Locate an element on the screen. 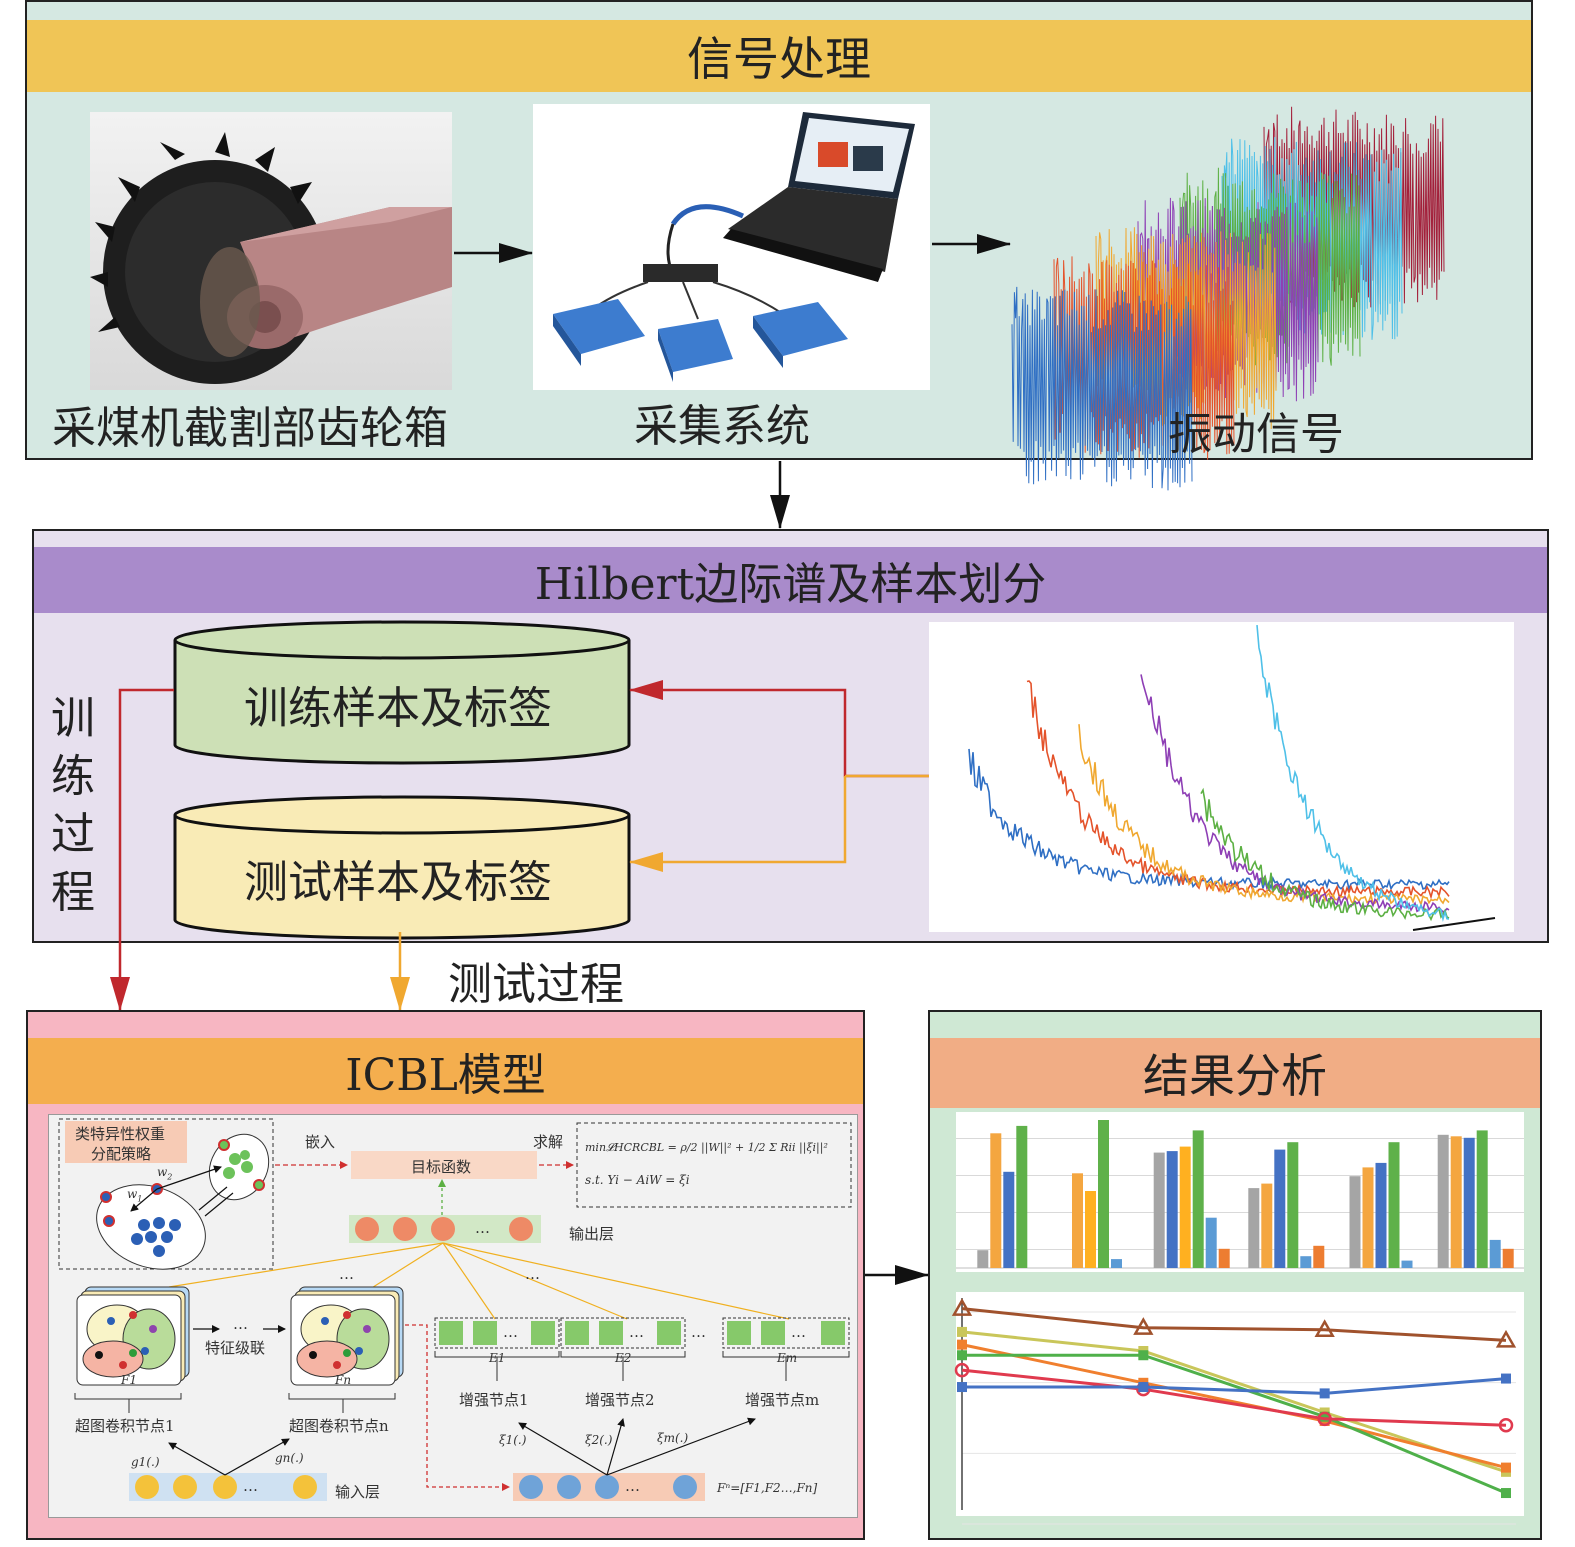  acquisition-system-image is located at coordinates (731, 247).